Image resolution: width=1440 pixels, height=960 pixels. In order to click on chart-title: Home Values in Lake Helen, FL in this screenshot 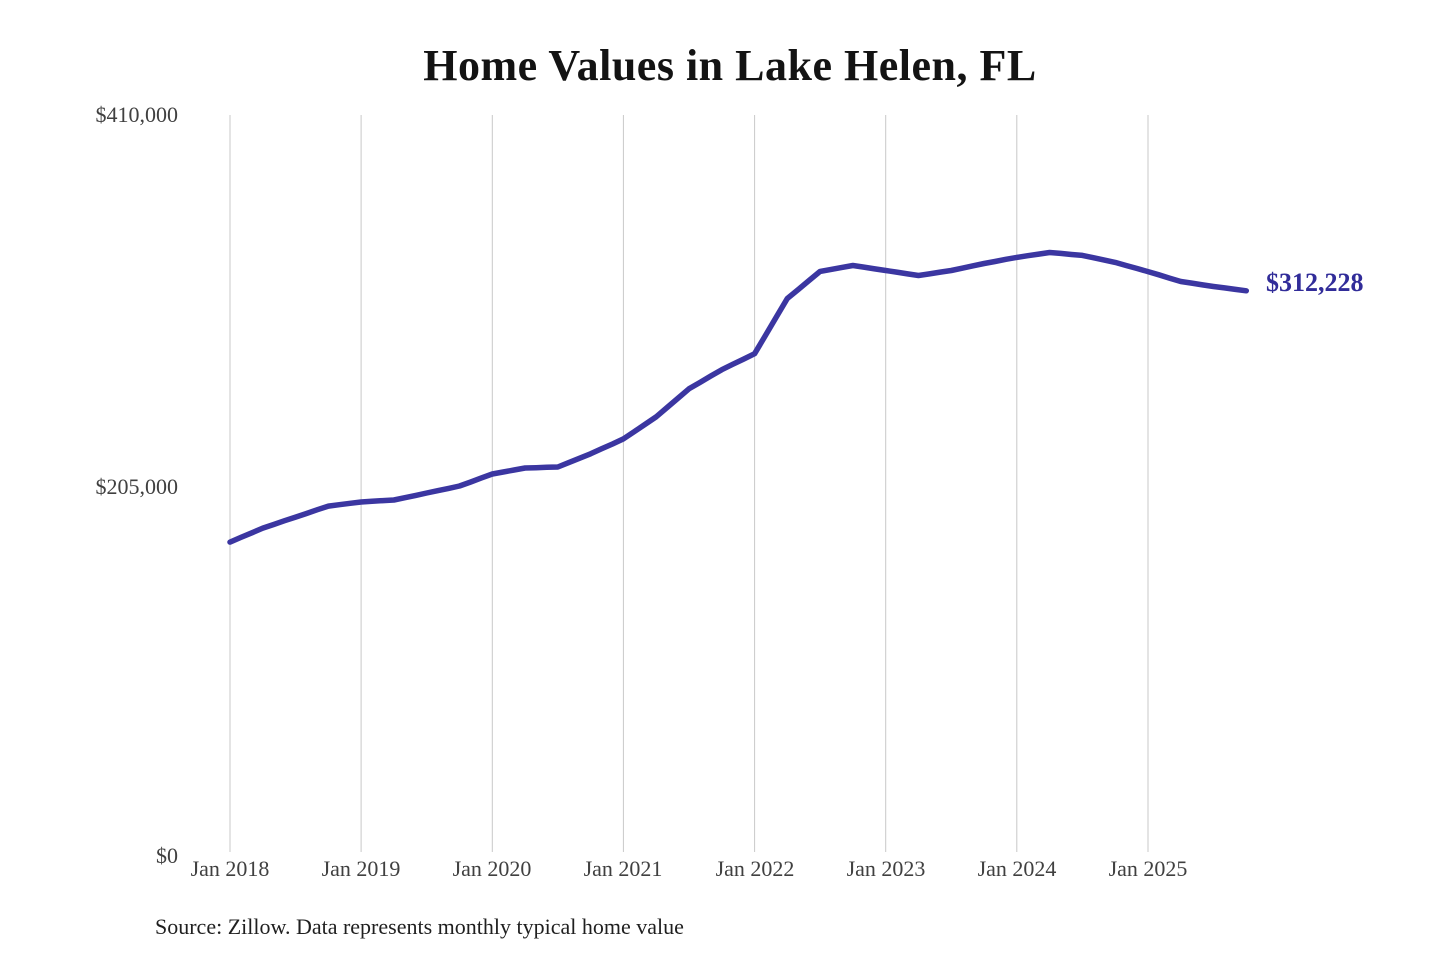, I will do `click(730, 65)`.